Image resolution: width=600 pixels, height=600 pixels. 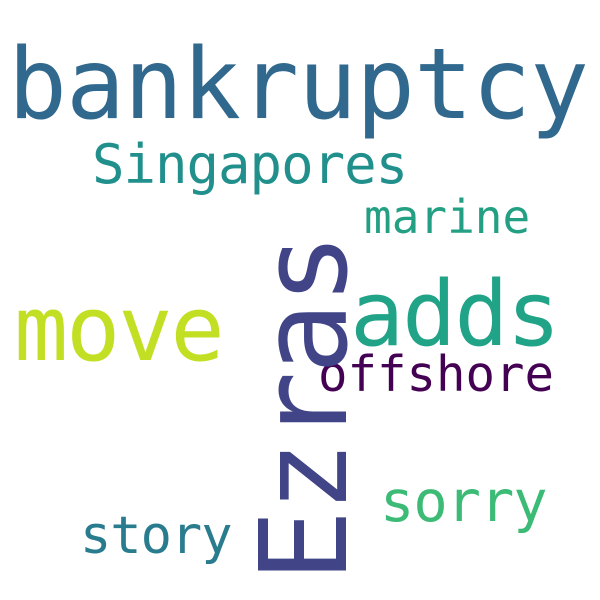 What do you see at coordinates (156, 536) in the screenshot?
I see `word-story: story` at bounding box center [156, 536].